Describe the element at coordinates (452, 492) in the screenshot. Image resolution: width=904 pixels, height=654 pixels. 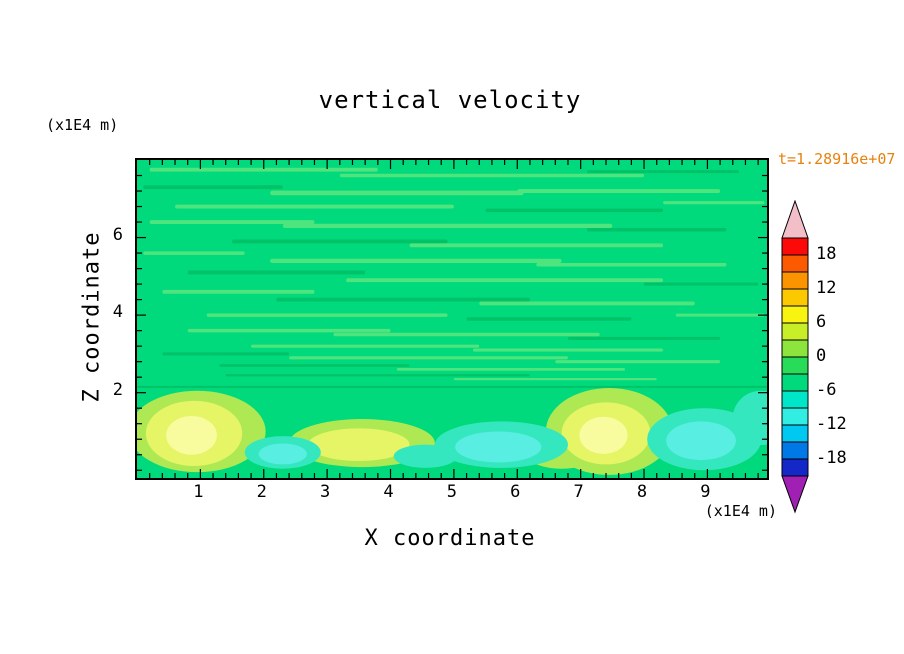
I see `x-tick-label: 5` at that location.